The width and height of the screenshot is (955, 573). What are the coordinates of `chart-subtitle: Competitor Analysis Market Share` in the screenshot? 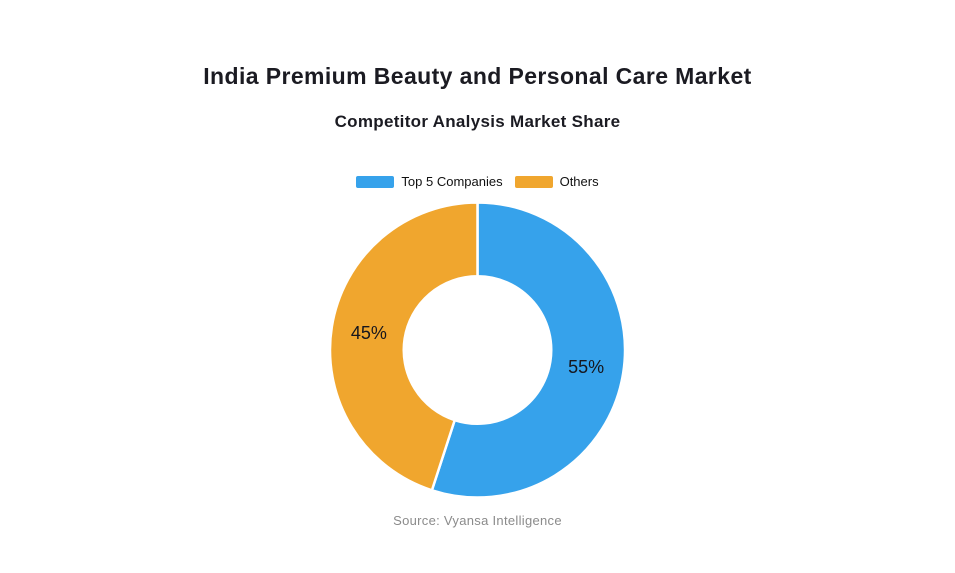 It's located at (477, 121).